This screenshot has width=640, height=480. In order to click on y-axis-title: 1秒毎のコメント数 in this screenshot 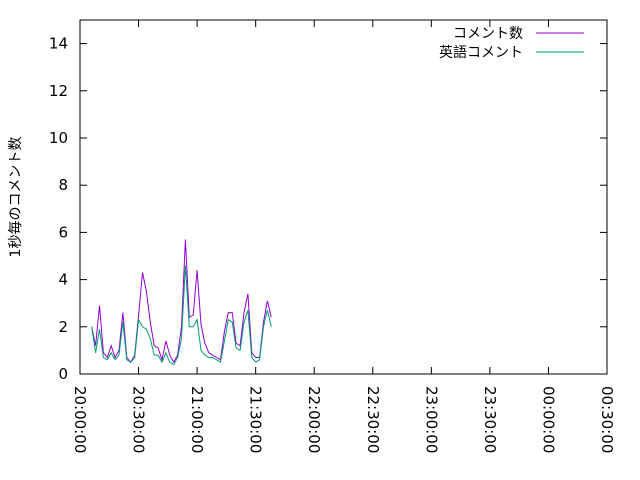, I will do `click(16, 197)`.